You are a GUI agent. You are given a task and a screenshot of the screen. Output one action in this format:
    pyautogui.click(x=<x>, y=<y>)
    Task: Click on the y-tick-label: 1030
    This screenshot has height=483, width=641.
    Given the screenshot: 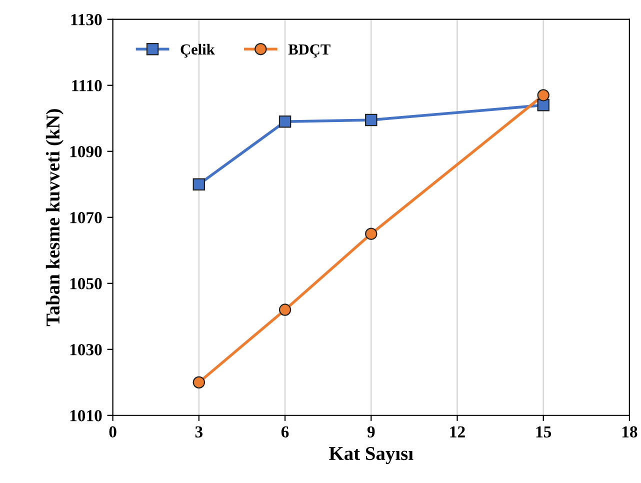 What is the action you would take?
    pyautogui.click(x=86, y=350)
    